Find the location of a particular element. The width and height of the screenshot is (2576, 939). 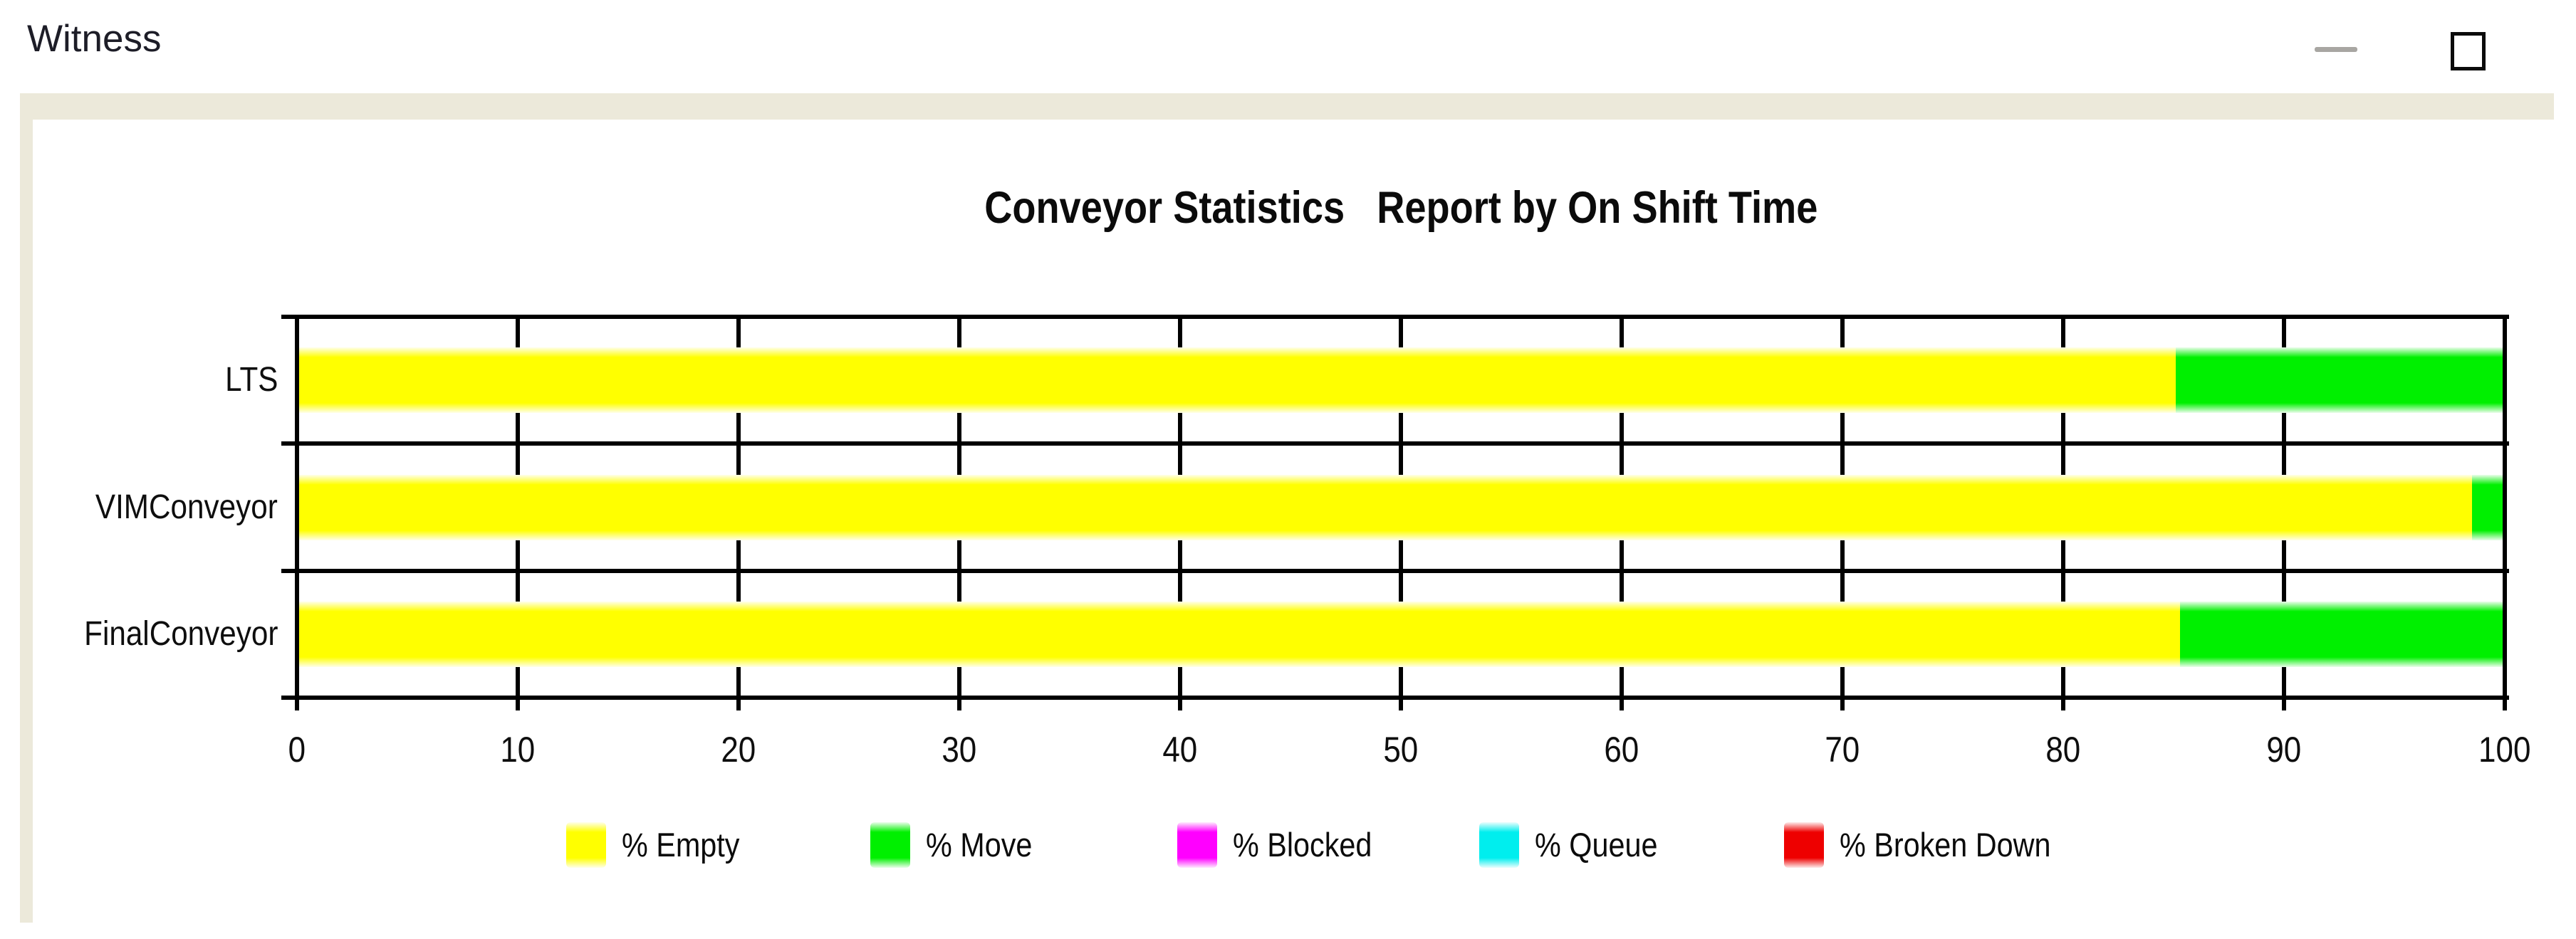

legend-label: % Move is located at coordinates (979, 845).